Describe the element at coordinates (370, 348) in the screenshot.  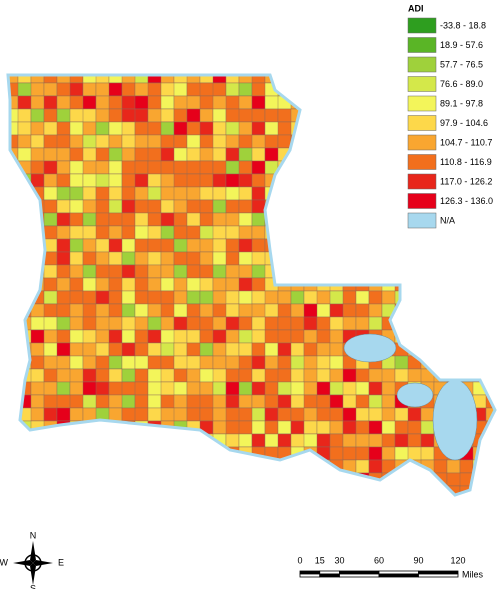
I see `water` at that location.